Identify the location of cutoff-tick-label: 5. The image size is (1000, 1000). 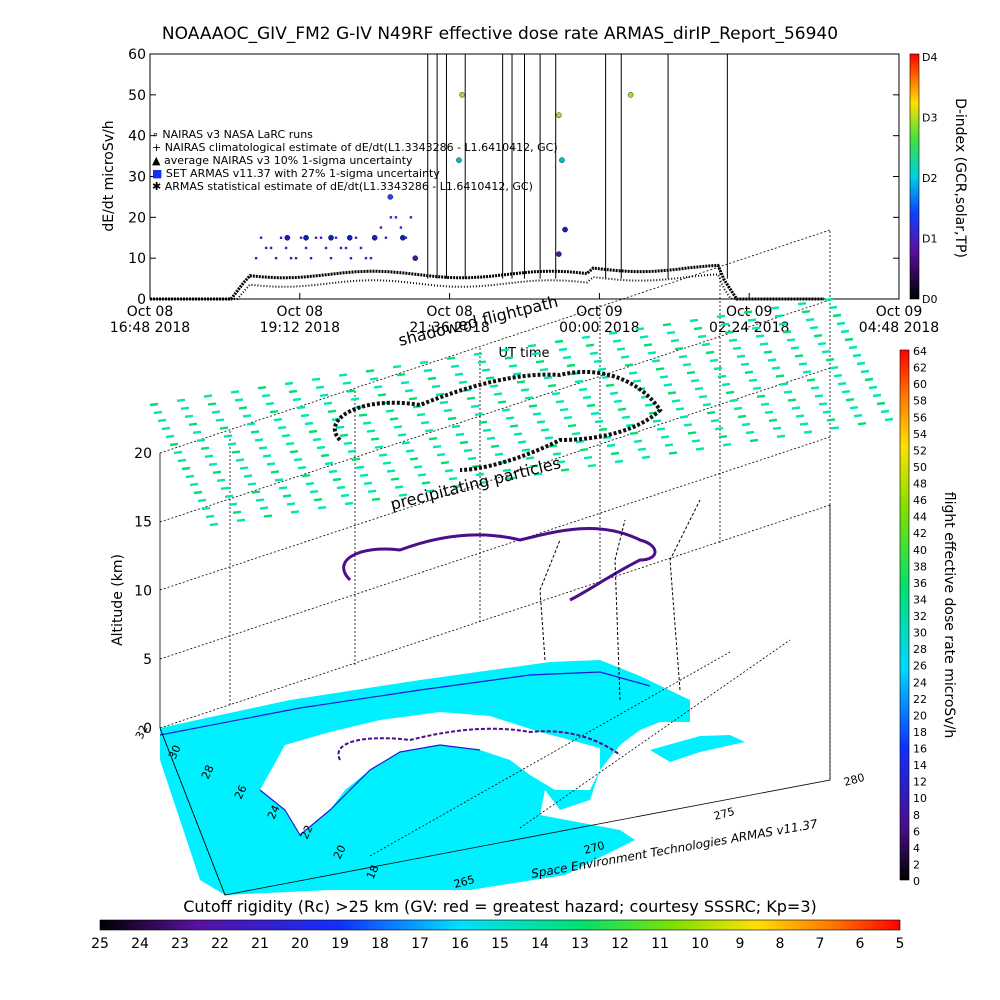
(900, 944).